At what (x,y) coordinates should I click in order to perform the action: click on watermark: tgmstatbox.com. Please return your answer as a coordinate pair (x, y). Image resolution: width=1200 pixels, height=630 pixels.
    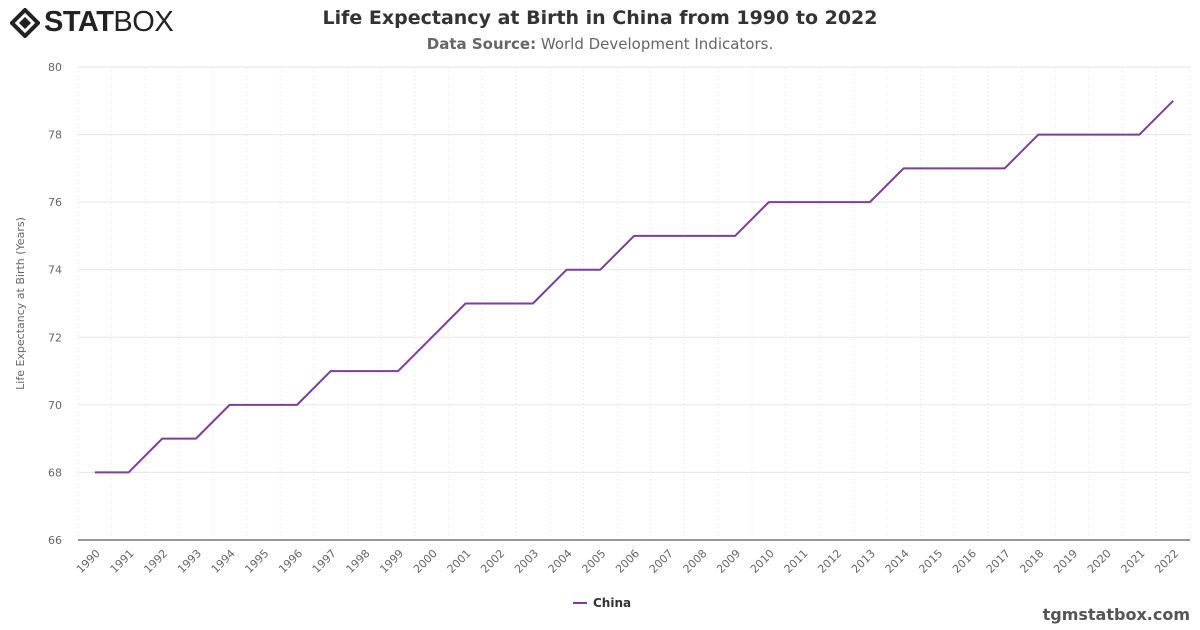
    Looking at the image, I should click on (1116, 614).